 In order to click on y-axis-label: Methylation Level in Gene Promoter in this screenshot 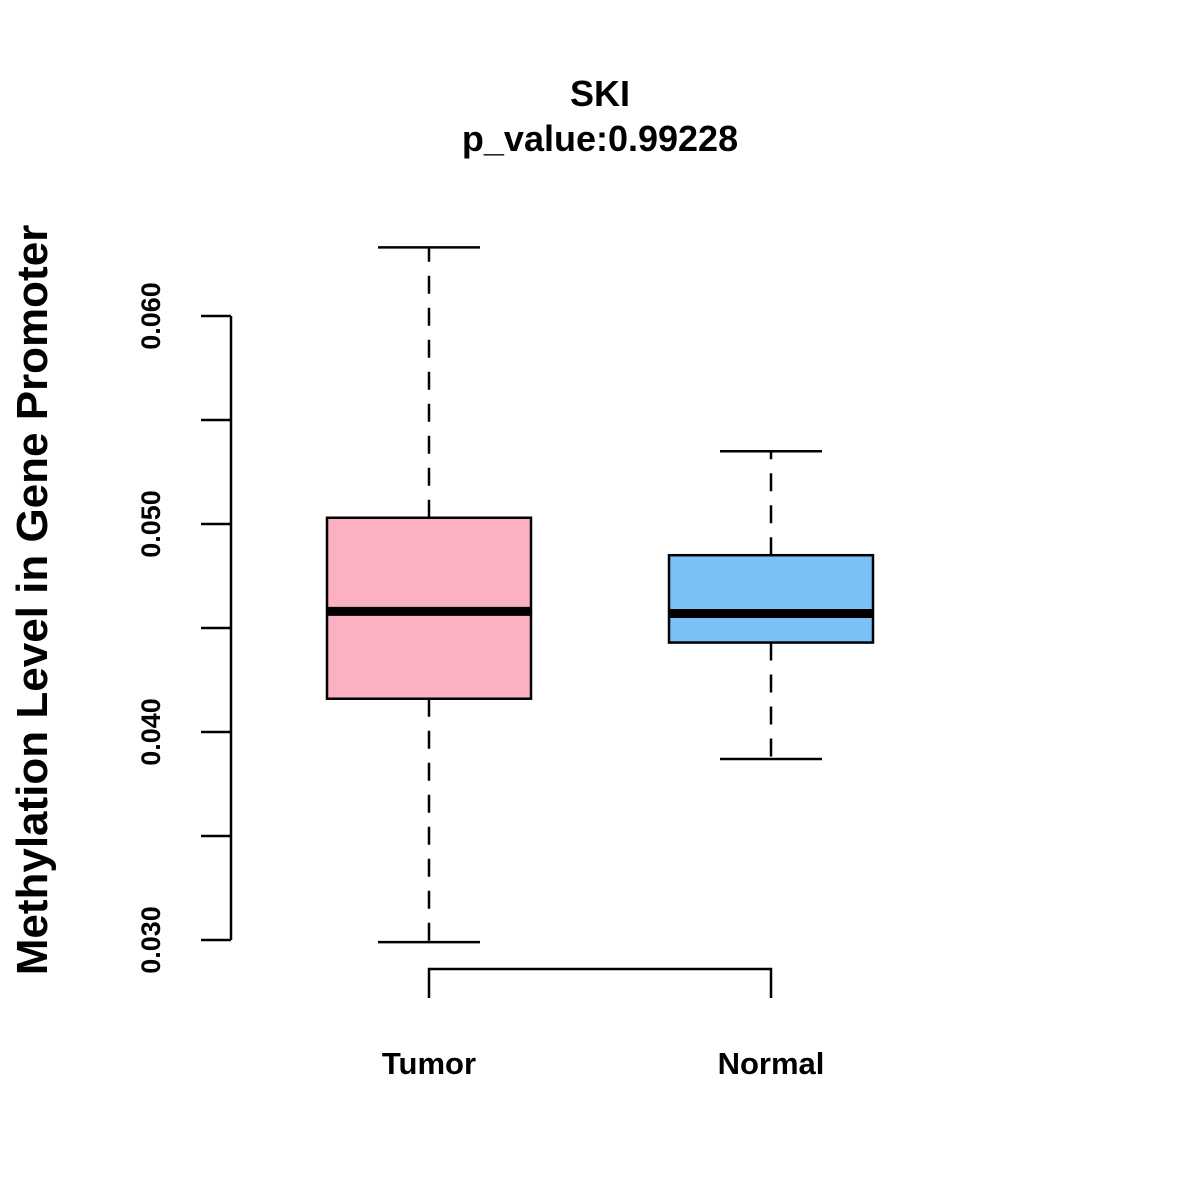, I will do `click(32, 600)`.